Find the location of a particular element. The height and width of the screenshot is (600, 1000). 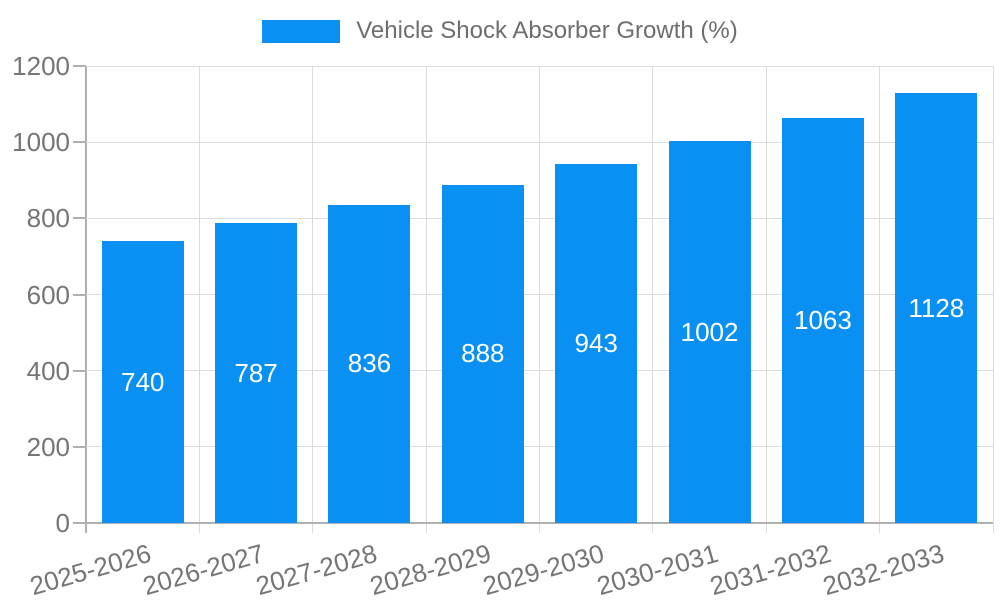

y-tick-label: 800 is located at coordinates (48, 218).